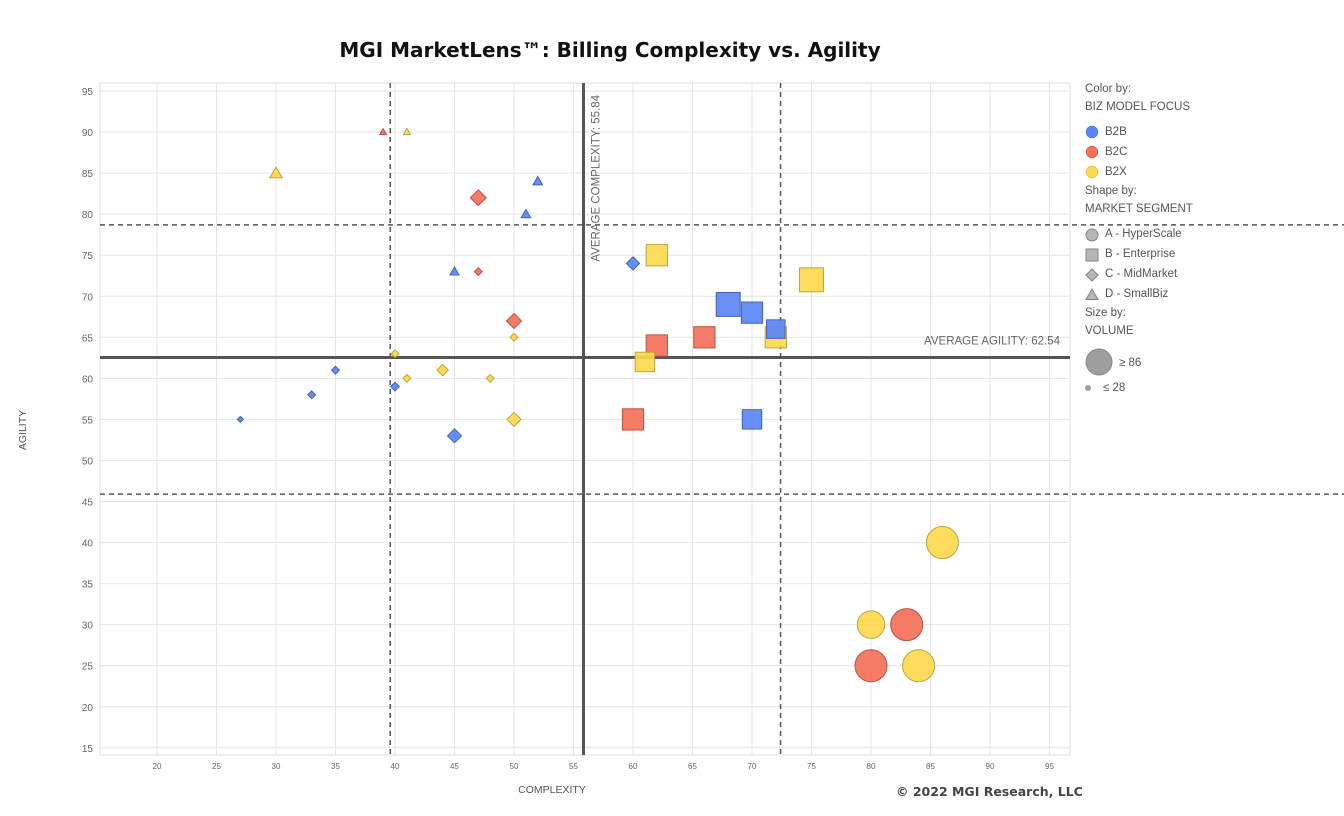 This screenshot has height=816, width=1344. Describe the element at coordinates (1116, 152) in the screenshot. I see `legend-item-label: B2C` at that location.